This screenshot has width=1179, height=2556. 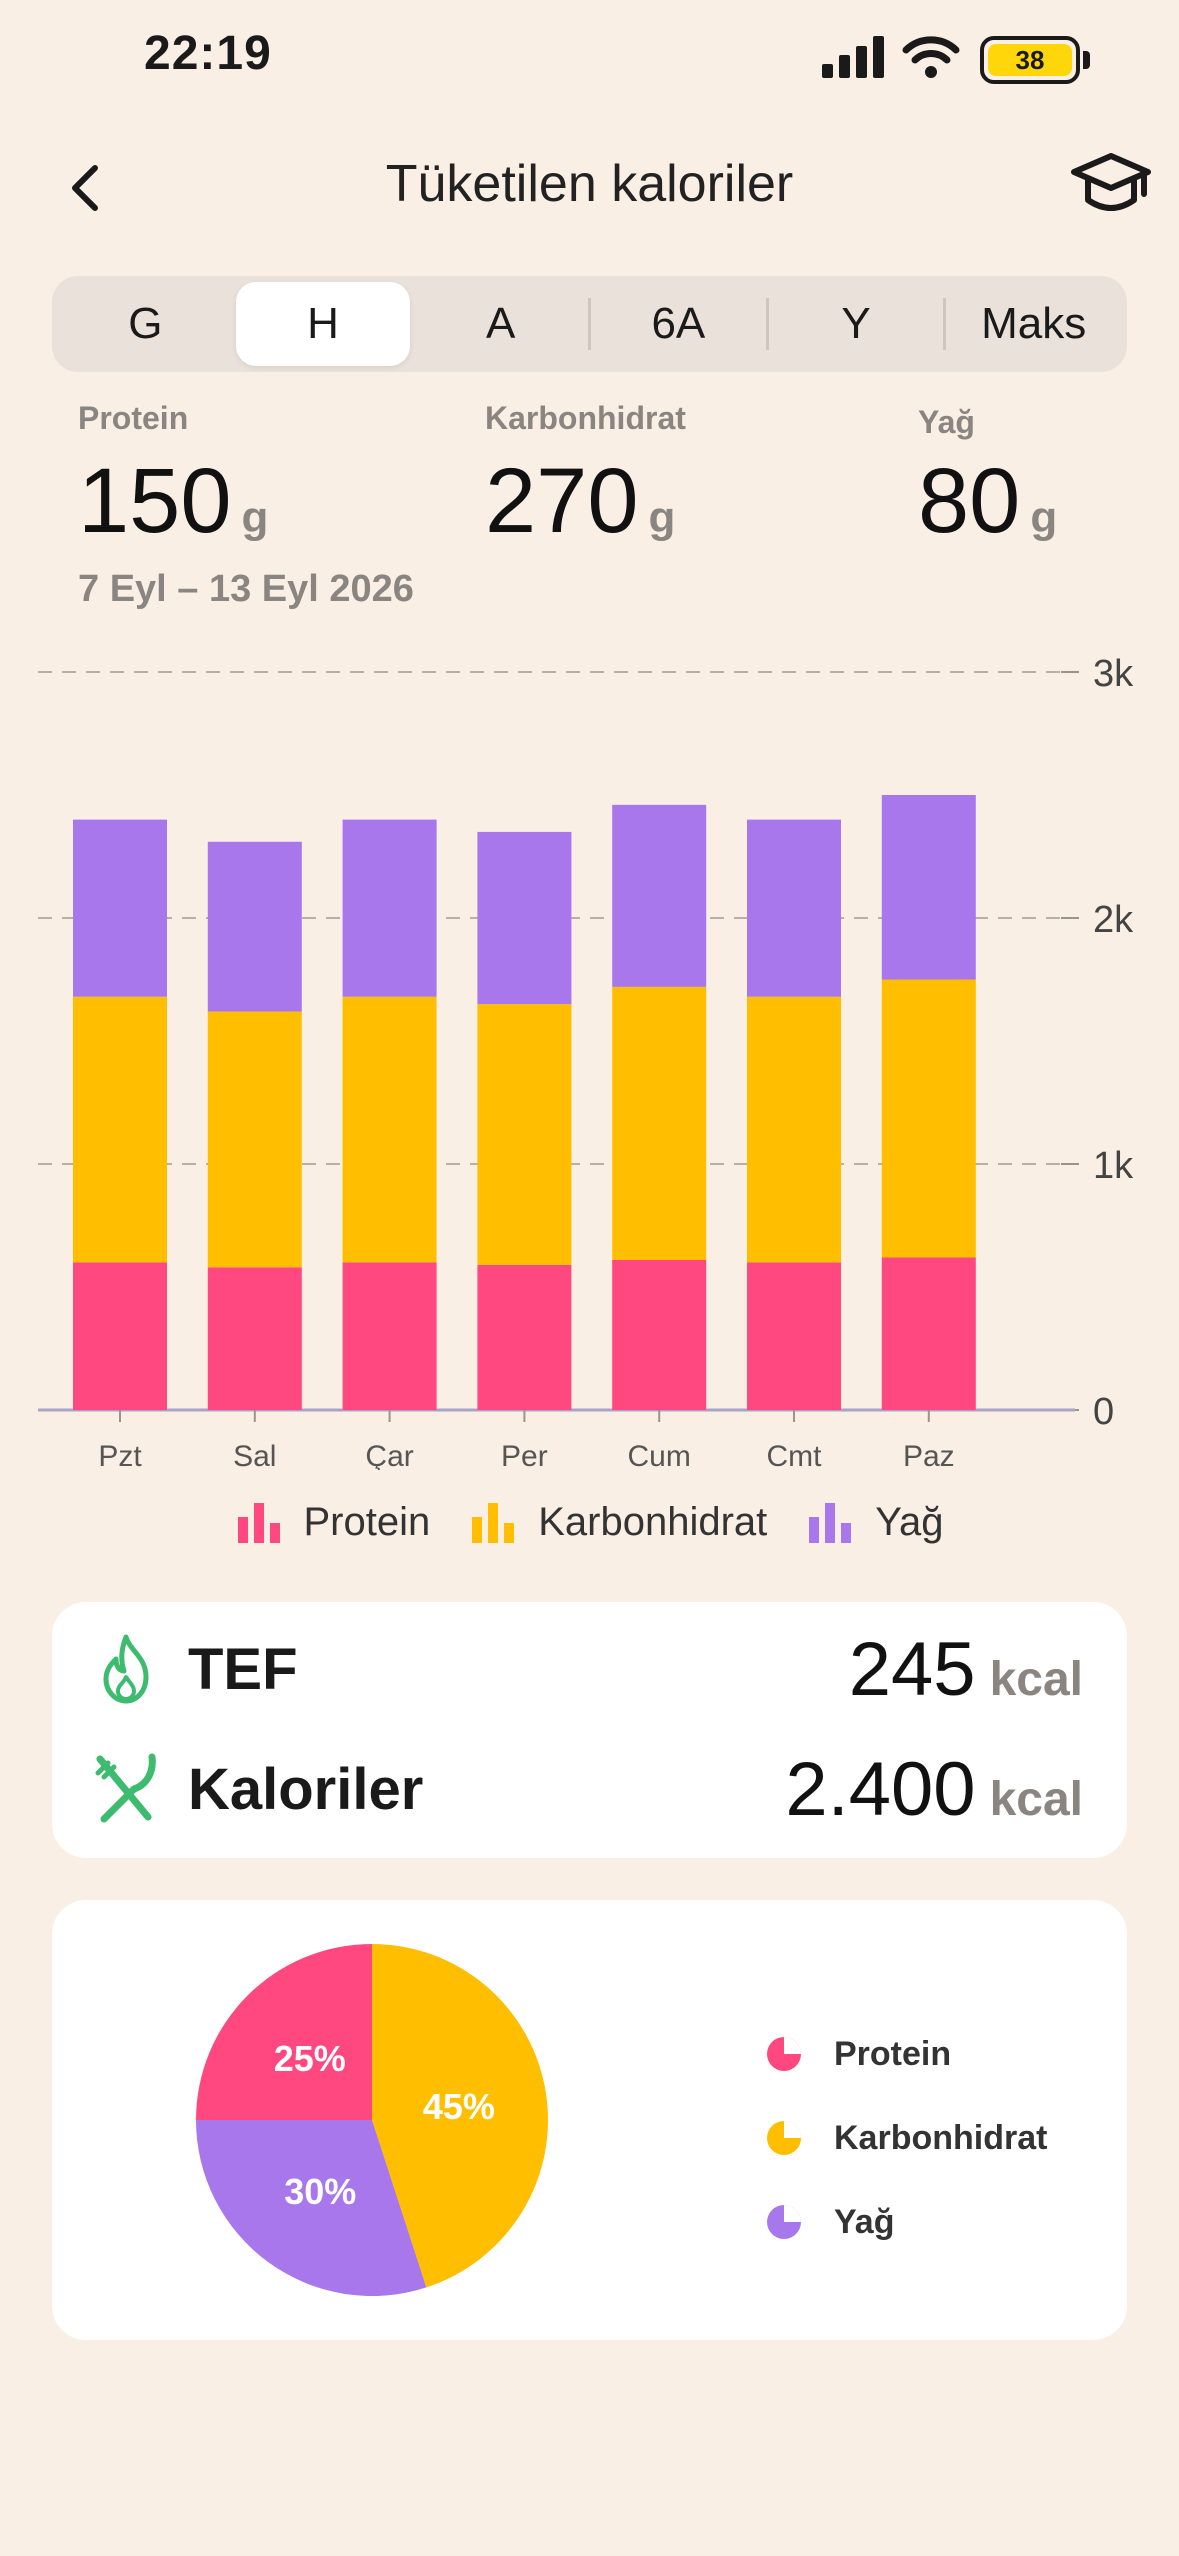 I want to click on calories-unit: kcal, so click(x=1036, y=1799).